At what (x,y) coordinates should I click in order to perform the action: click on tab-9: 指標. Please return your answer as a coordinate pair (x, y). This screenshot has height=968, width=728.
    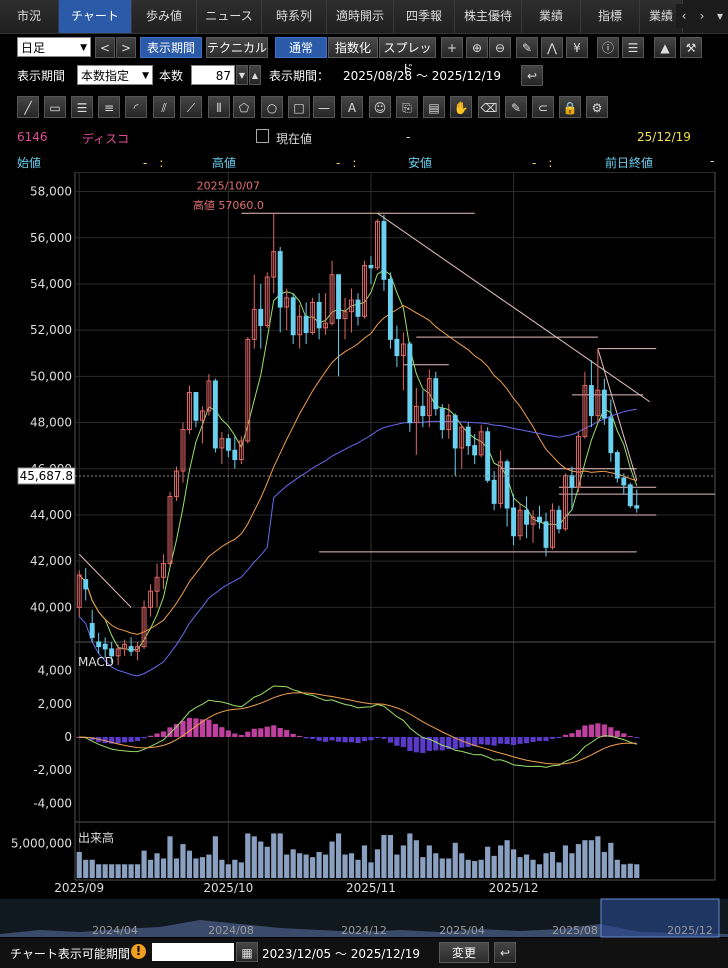
    Looking at the image, I should click on (610, 16).